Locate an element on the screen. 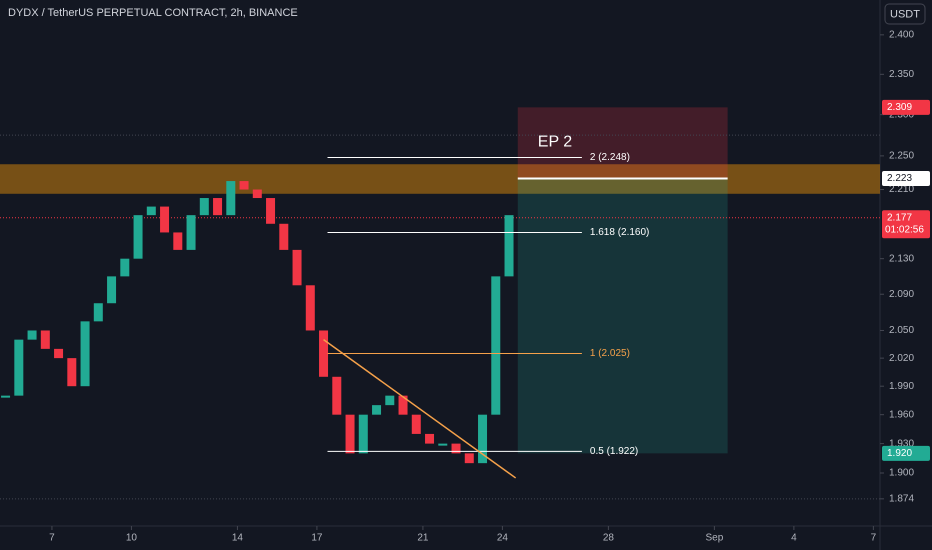 The width and height of the screenshot is (932, 550). y-tick-label: 1.900 is located at coordinates (901, 473).